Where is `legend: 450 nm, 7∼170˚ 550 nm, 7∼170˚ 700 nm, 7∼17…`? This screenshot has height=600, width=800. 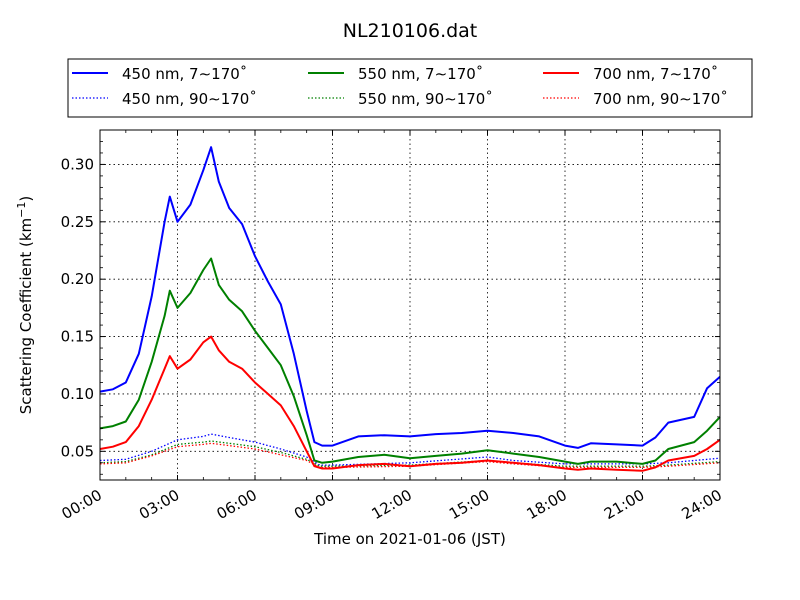
legend: 450 nm, 7∼170˚ 550 nm, 7∼170˚ 700 nm, 7∼17… is located at coordinates (410, 88).